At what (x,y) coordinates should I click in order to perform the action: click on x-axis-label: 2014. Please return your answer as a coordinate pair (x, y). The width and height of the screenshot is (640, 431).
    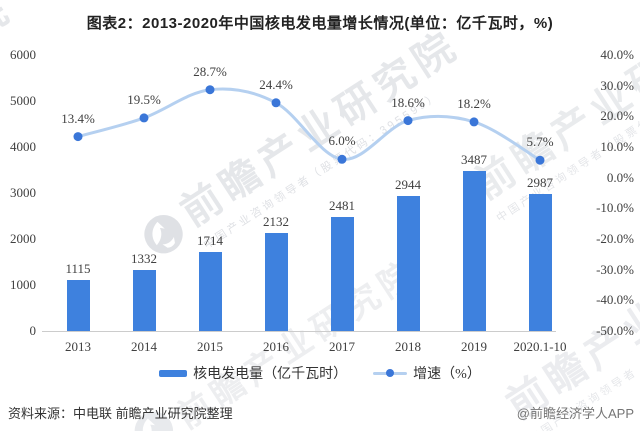
    Looking at the image, I should click on (144, 346).